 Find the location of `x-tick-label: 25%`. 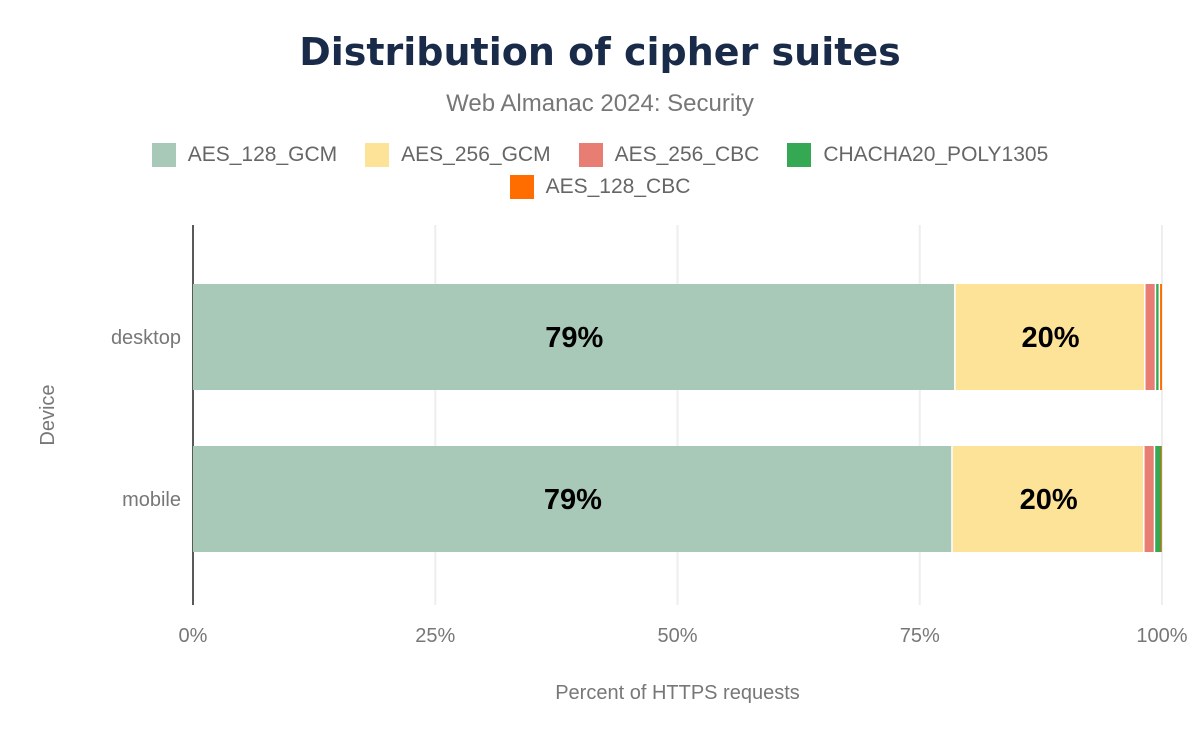

x-tick-label: 25% is located at coordinates (435, 636).